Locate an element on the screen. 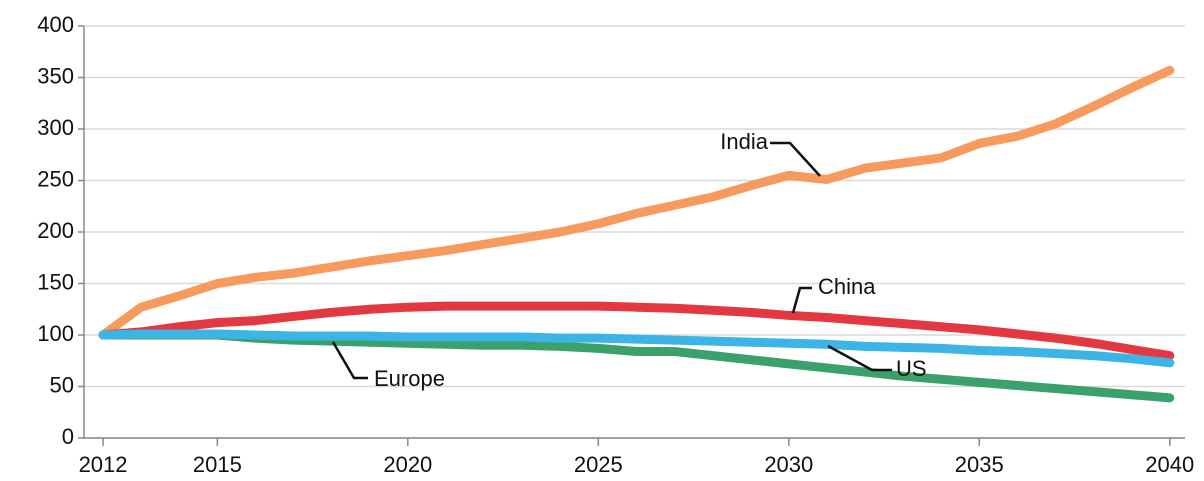  y-tick-label: 150 is located at coordinates (55, 281).